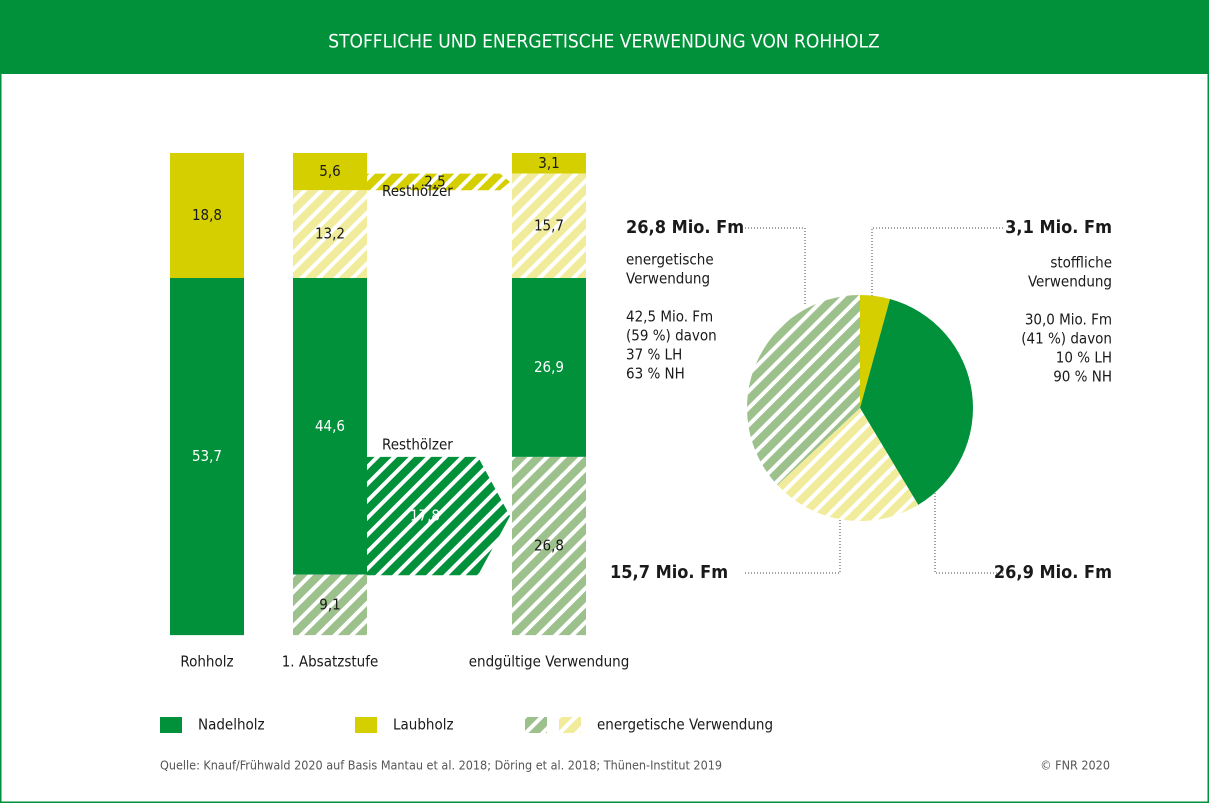 Image resolution: width=1209 pixels, height=803 pixels. I want to click on pie-label: 26,8 Mio. Fm, so click(685, 227).